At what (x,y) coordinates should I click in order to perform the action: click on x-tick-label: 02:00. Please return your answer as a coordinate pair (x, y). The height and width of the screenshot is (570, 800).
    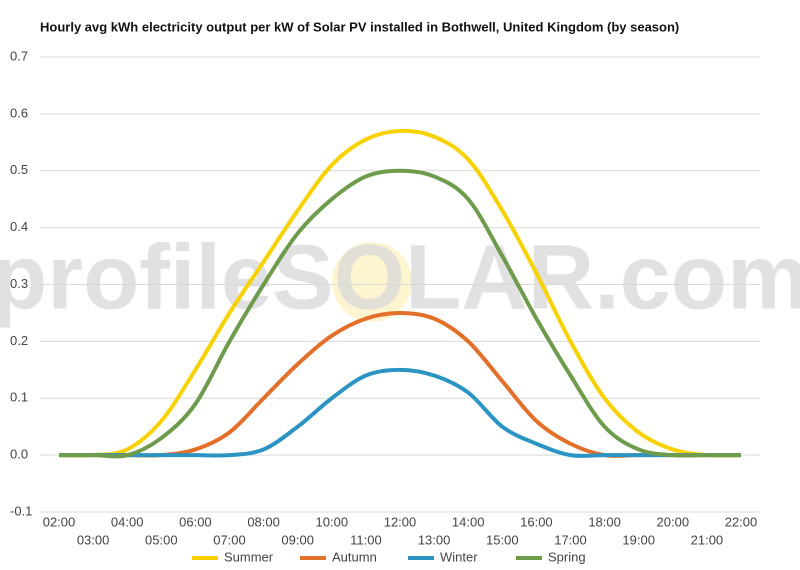
    Looking at the image, I should click on (59, 521).